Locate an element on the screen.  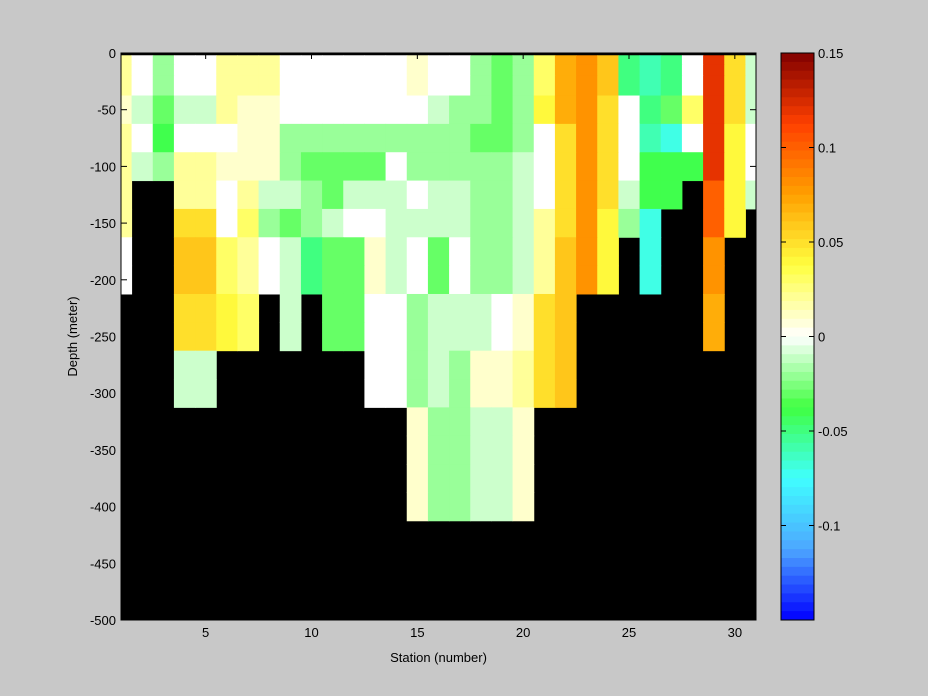
y-tick-label: -300 is located at coordinates (103, 393).